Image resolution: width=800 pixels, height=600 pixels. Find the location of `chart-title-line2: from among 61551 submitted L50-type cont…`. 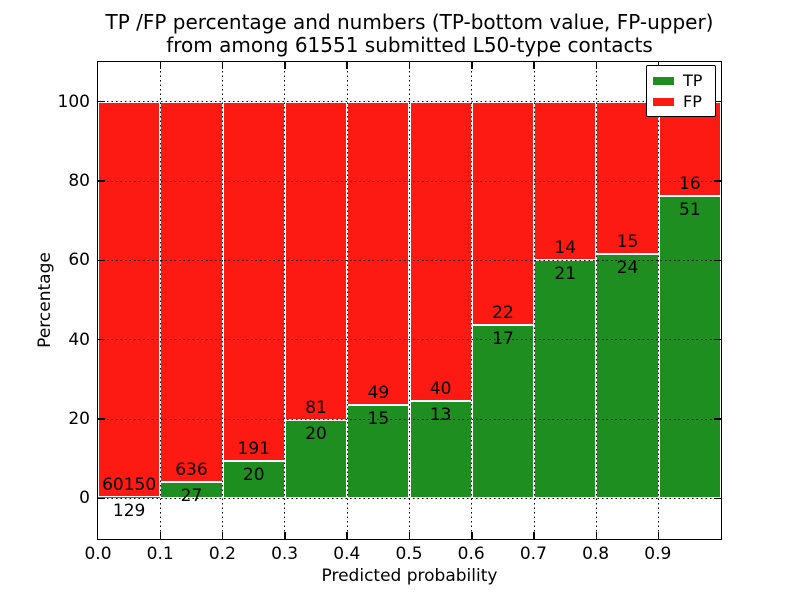

chart-title-line2: from among 61551 submitted L50-type cont… is located at coordinates (409, 45).